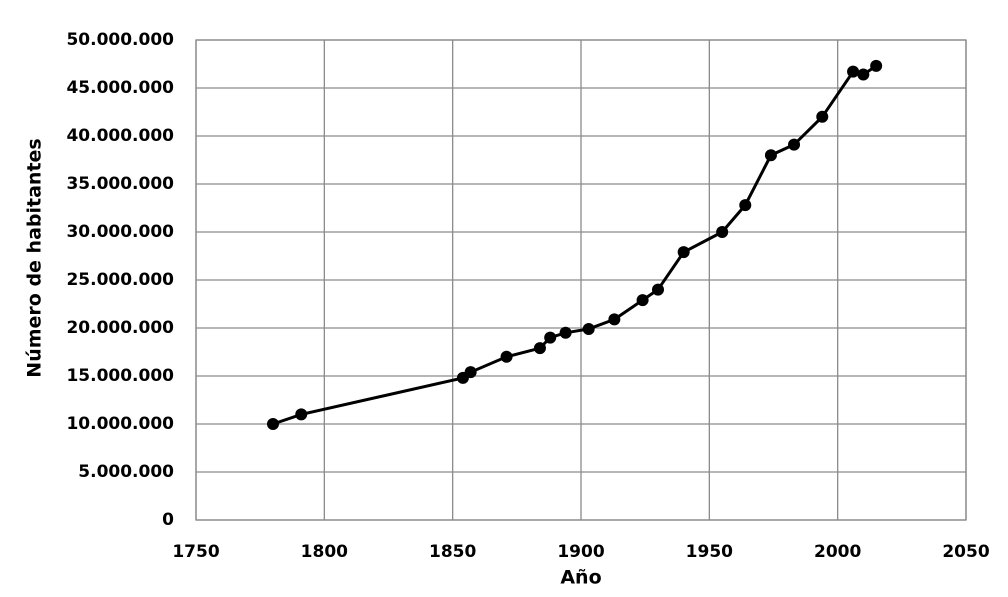 This screenshot has height=597, width=1008. I want to click on x-tick-label: 1800, so click(324, 552).